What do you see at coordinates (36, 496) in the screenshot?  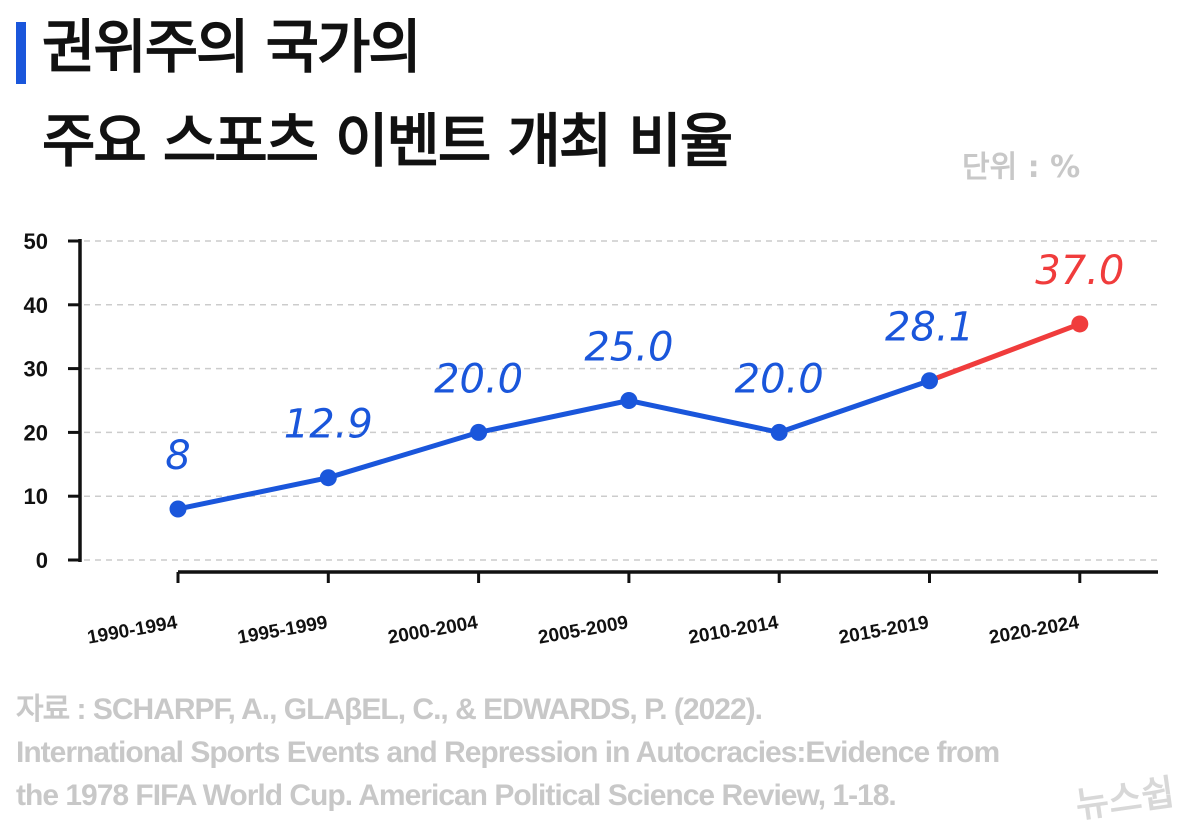 I see `y-tick-label: 10` at bounding box center [36, 496].